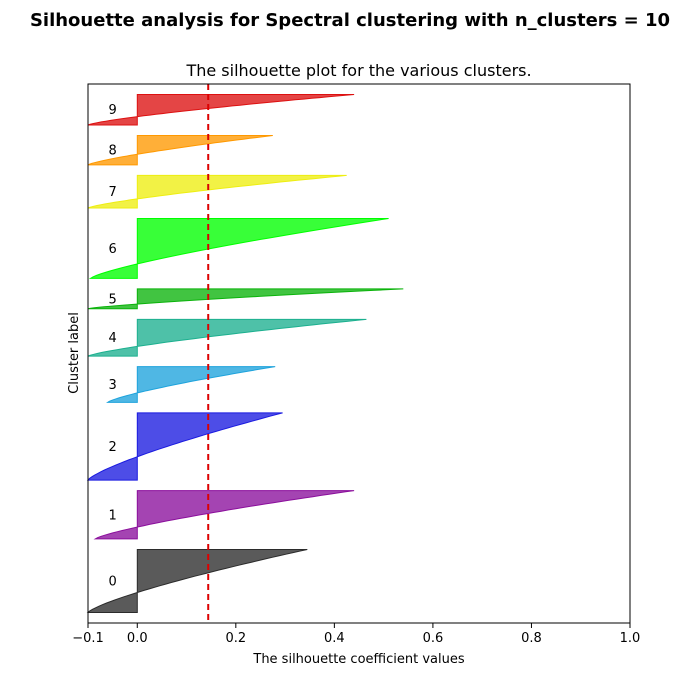  Describe the element at coordinates (531, 638) in the screenshot. I see `x-tick-label: 0.8` at that location.